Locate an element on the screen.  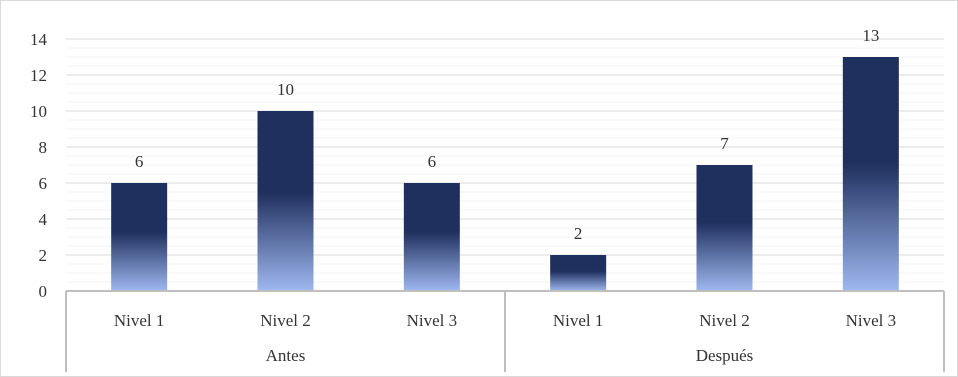
y-tick-label: 2 is located at coordinates (43, 255).